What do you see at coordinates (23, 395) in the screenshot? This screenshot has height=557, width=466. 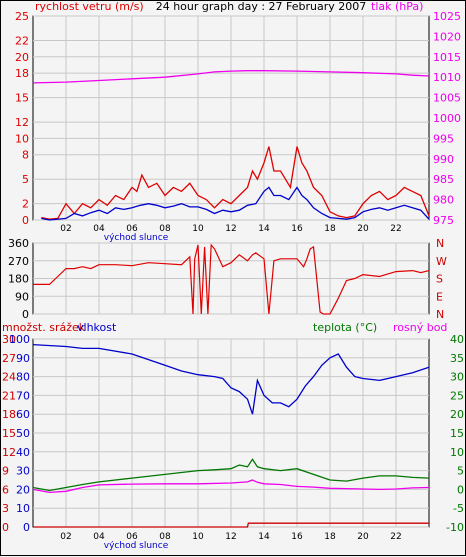 I see `tick-label: 70` at bounding box center [23, 395].